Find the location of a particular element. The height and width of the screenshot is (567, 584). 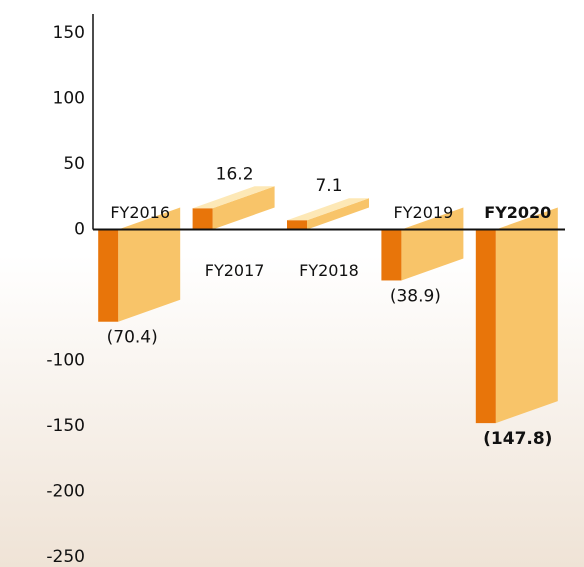

y-tick-label: -150 is located at coordinates (65, 426).